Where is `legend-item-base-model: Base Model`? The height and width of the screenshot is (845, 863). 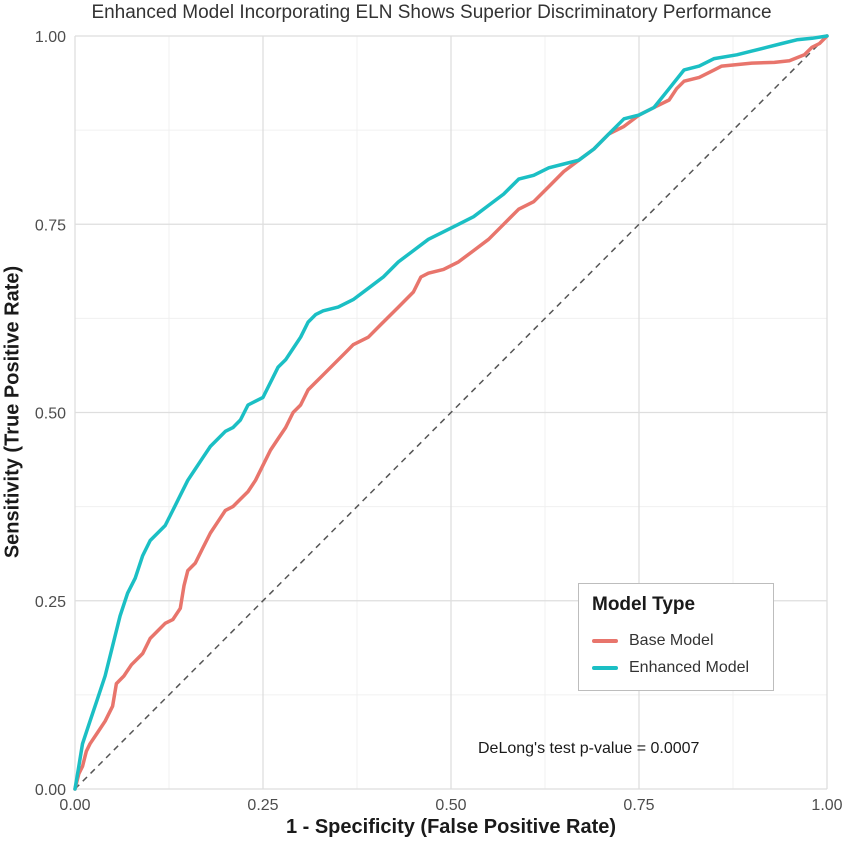
legend-item-base-model: Base Model is located at coordinates (653, 641).